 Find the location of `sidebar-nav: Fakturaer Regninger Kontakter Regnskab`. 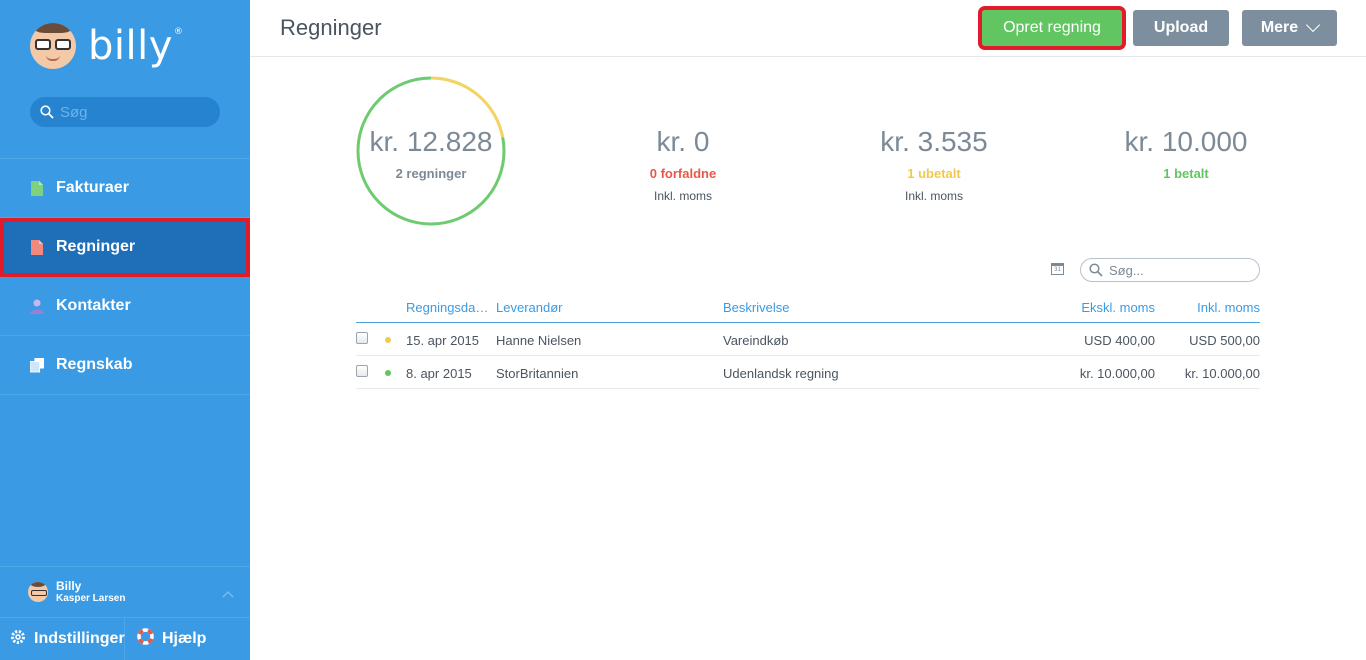

sidebar-nav: Fakturaer Regninger Kontakter Regnskab is located at coordinates (125, 276).